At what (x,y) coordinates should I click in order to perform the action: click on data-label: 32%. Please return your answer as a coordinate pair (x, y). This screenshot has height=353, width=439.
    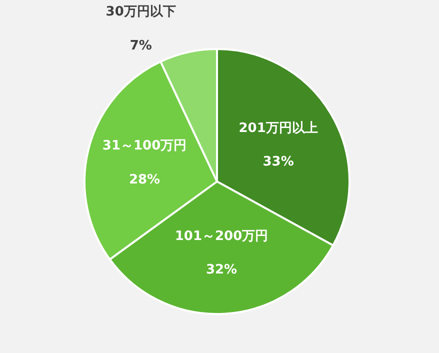
    Looking at the image, I should click on (222, 270).